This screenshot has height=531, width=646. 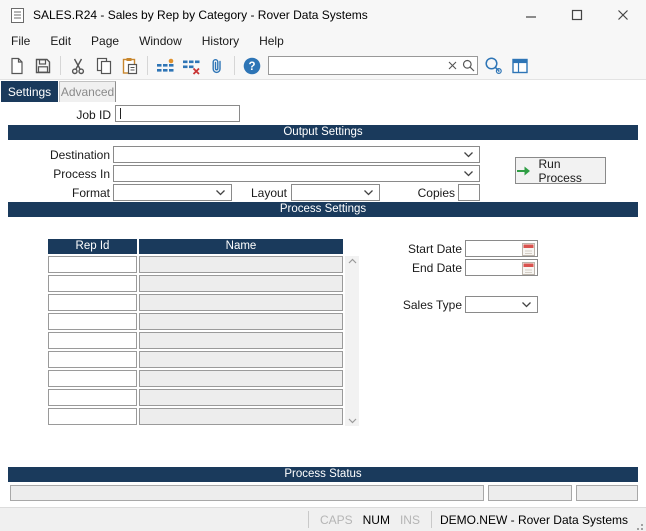 I want to click on grid-column-rep-id: Rep Id, so click(x=92, y=246).